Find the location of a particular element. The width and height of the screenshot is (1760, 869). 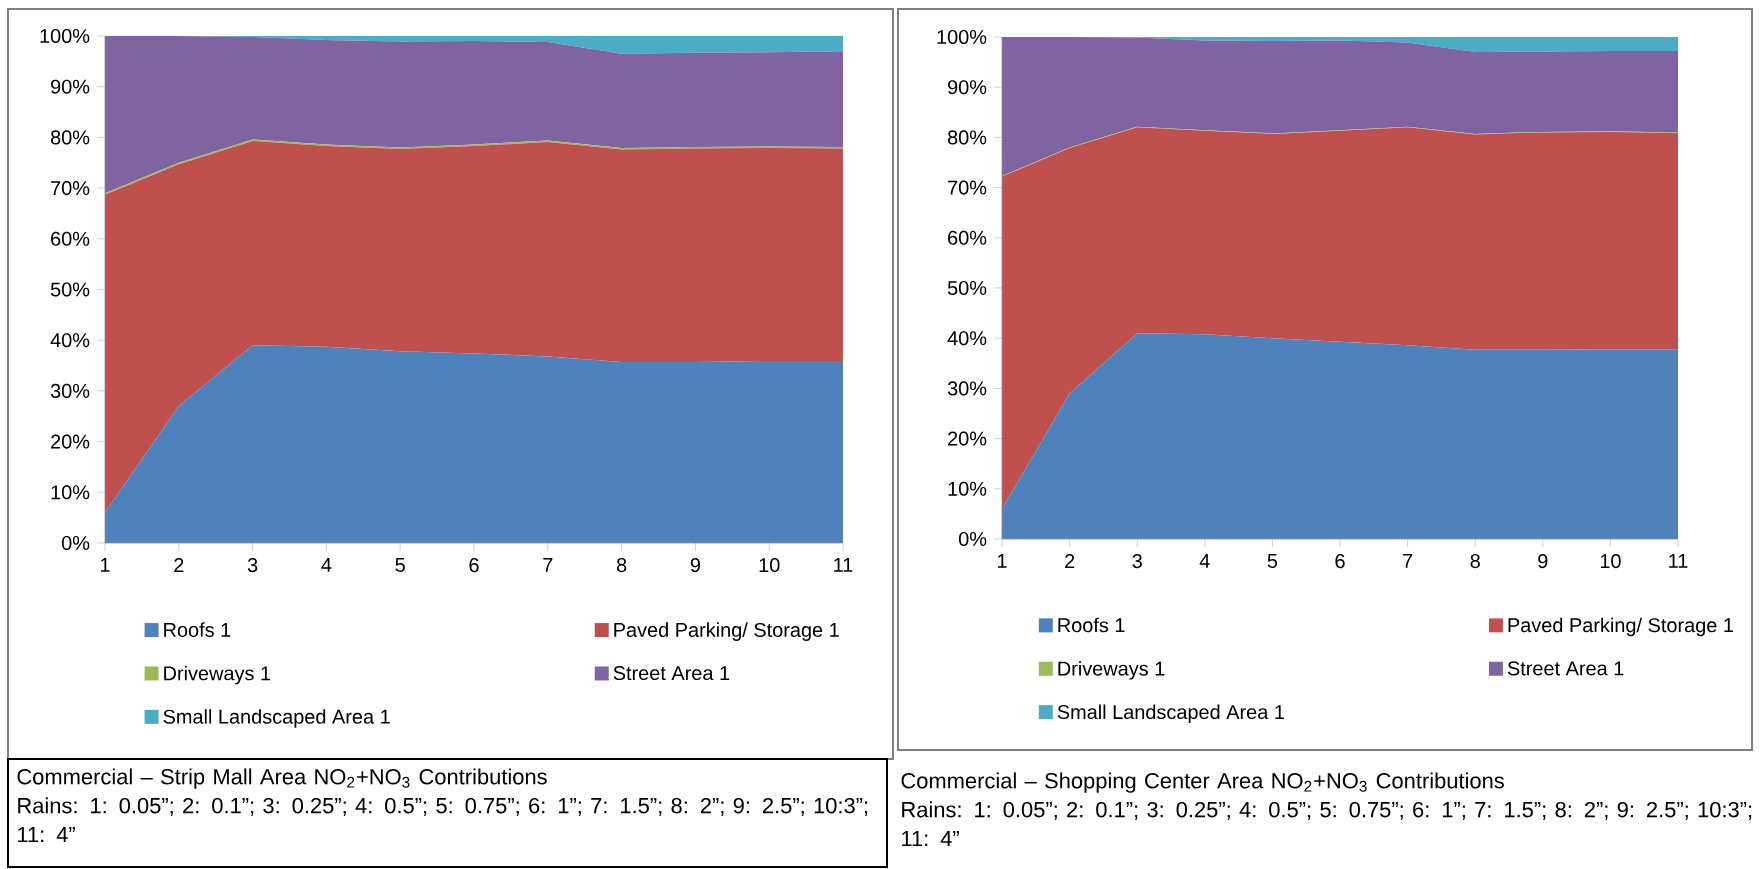

text: Commercial – Shopping Center Area NO$_{2}$+NO$_{3}$ Contributions is located at coordinates (1202, 782).